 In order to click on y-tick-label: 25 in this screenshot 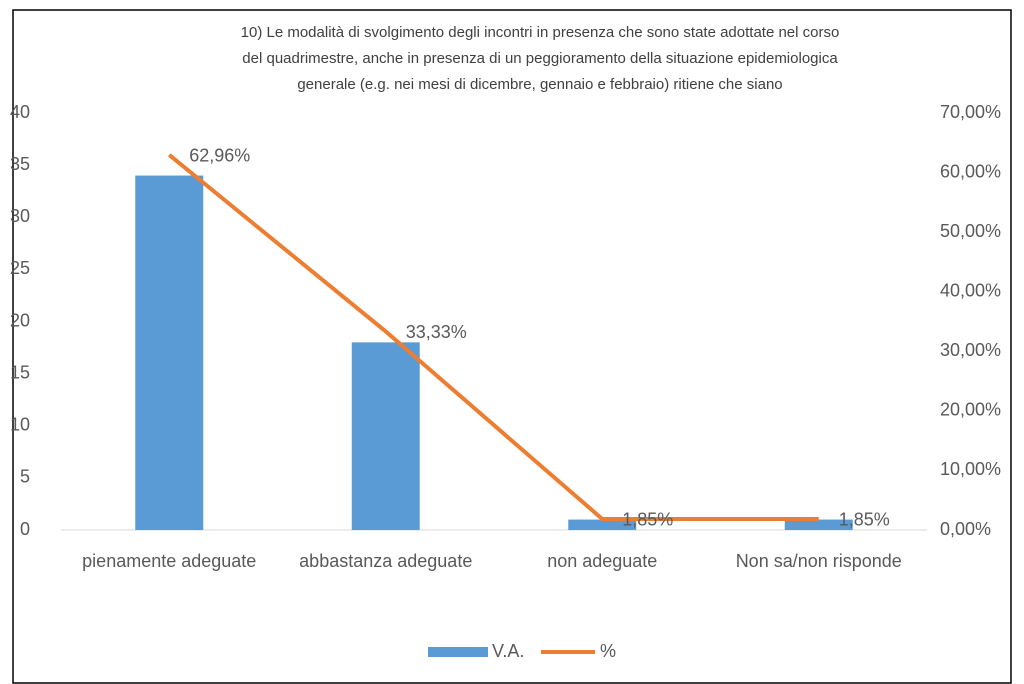, I will do `click(20, 268)`.